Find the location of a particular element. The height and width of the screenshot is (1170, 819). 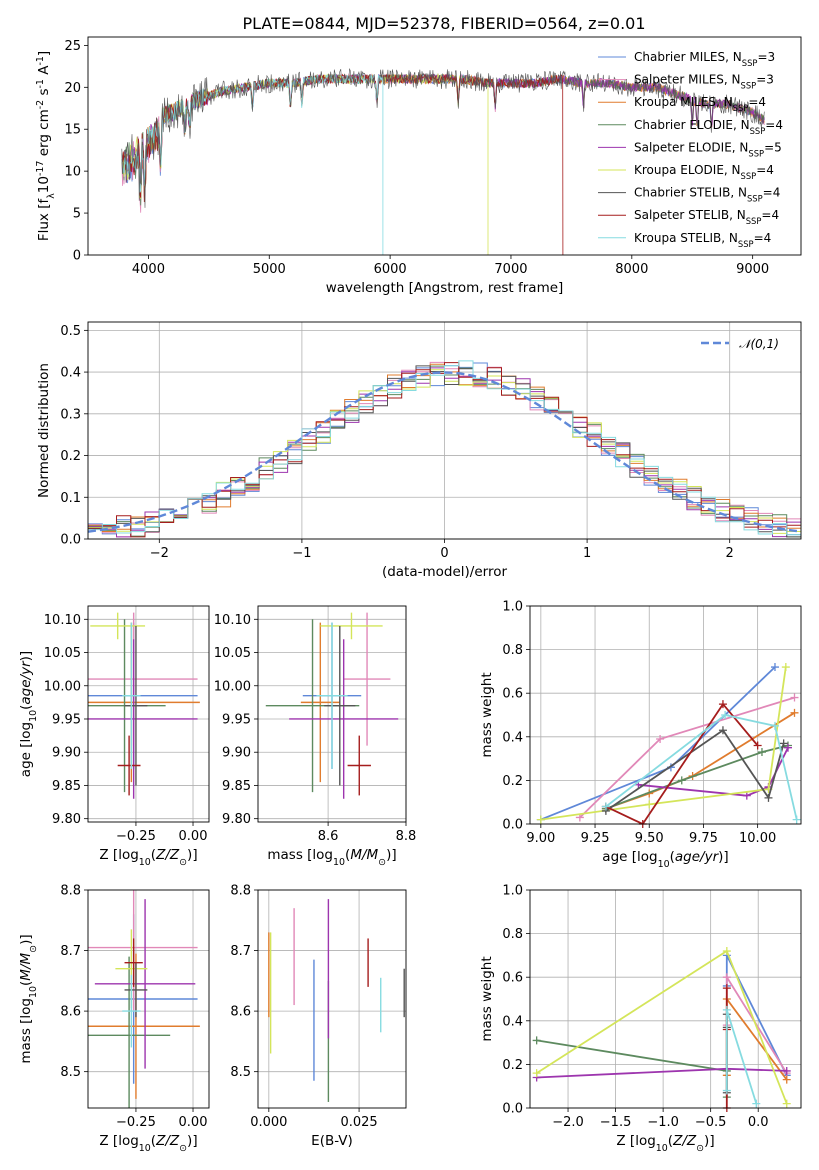

mass_vs_ebv-plot-area is located at coordinates (332, 999).